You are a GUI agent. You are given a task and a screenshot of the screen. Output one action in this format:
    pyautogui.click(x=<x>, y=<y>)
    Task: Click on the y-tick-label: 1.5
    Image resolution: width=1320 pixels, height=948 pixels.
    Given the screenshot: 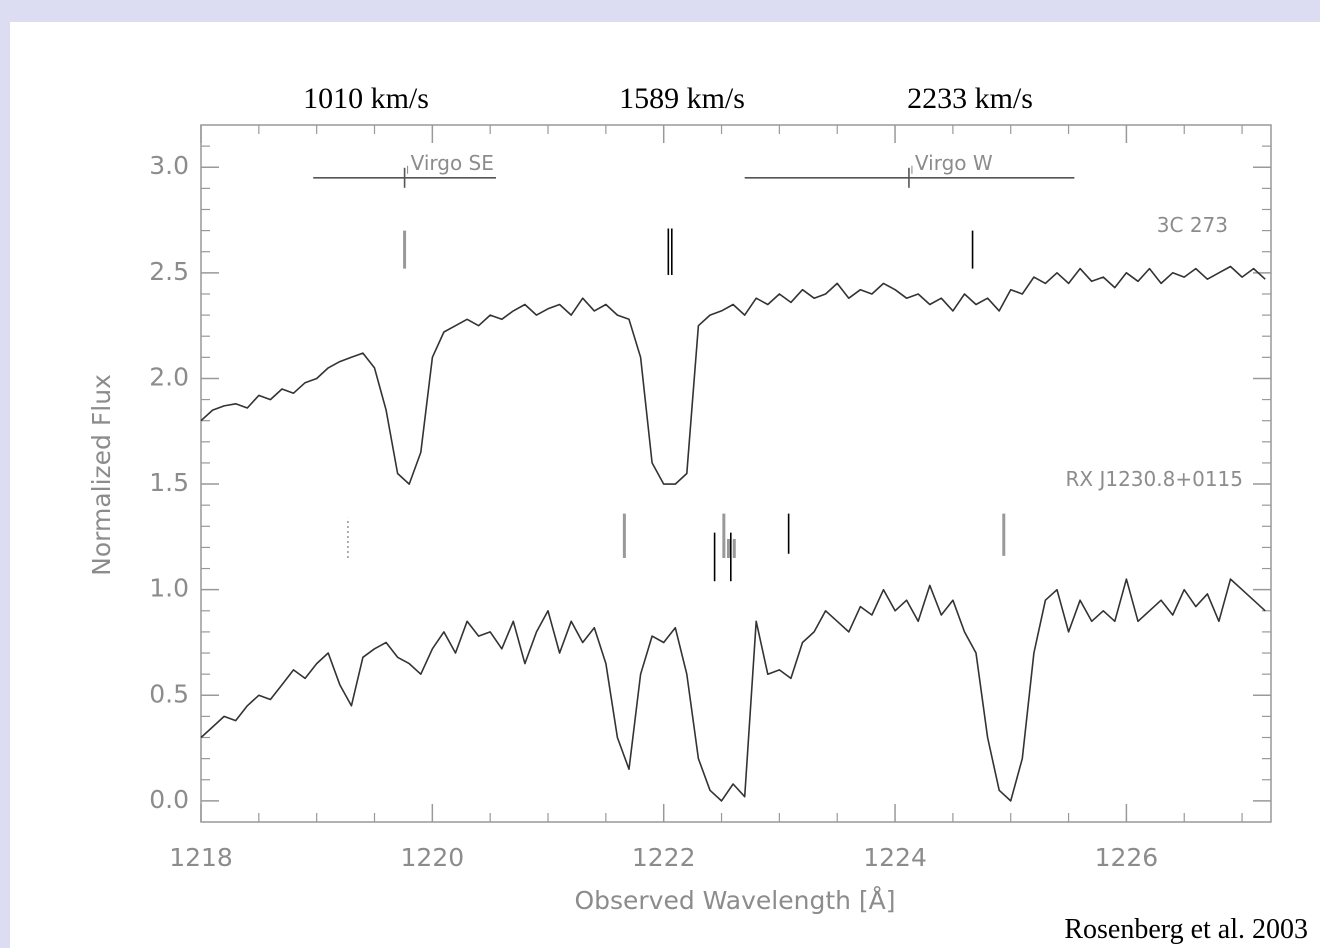 What is the action you would take?
    pyautogui.click(x=169, y=482)
    